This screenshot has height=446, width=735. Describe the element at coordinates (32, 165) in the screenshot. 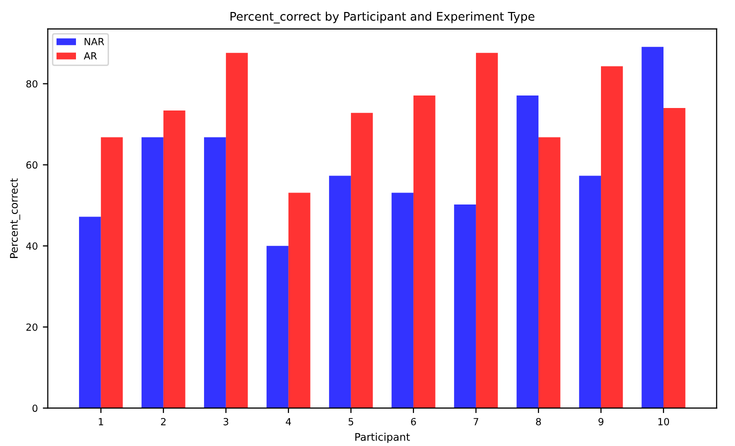

I see `y-tick-label: 60` at that location.